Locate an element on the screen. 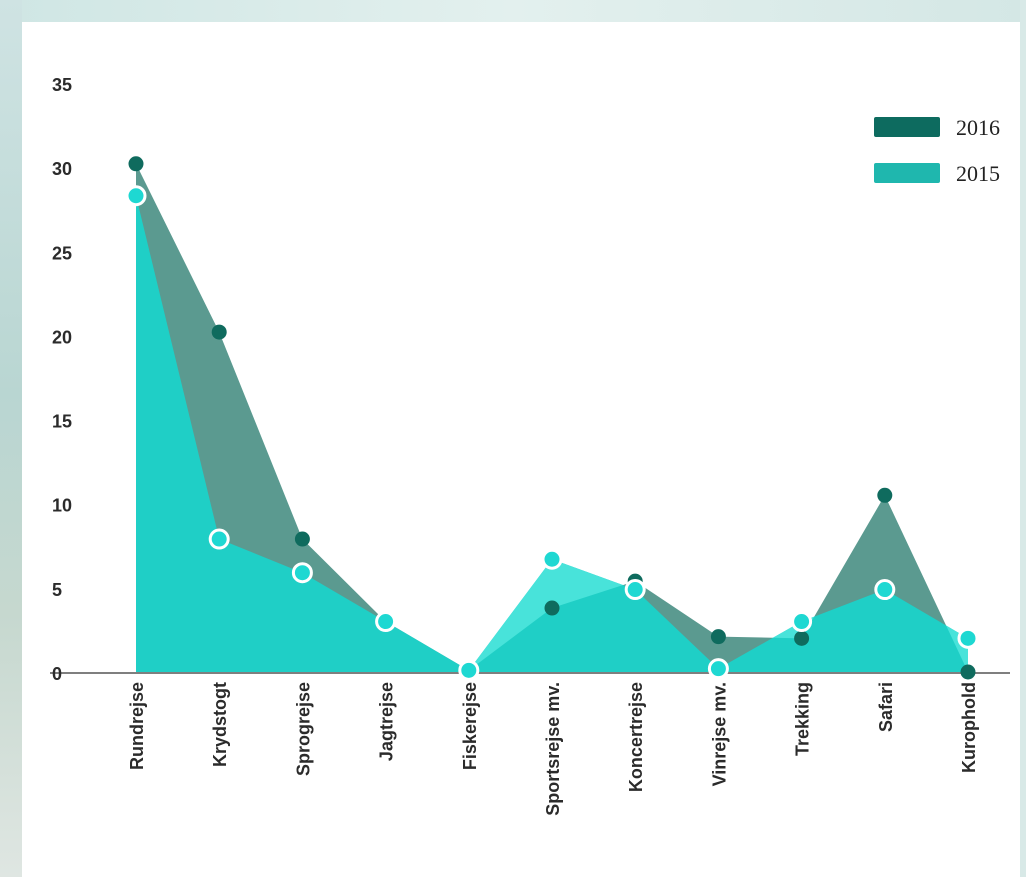 The width and height of the screenshot is (1026, 877). marker-2015-rundrejse is located at coordinates (136, 196).